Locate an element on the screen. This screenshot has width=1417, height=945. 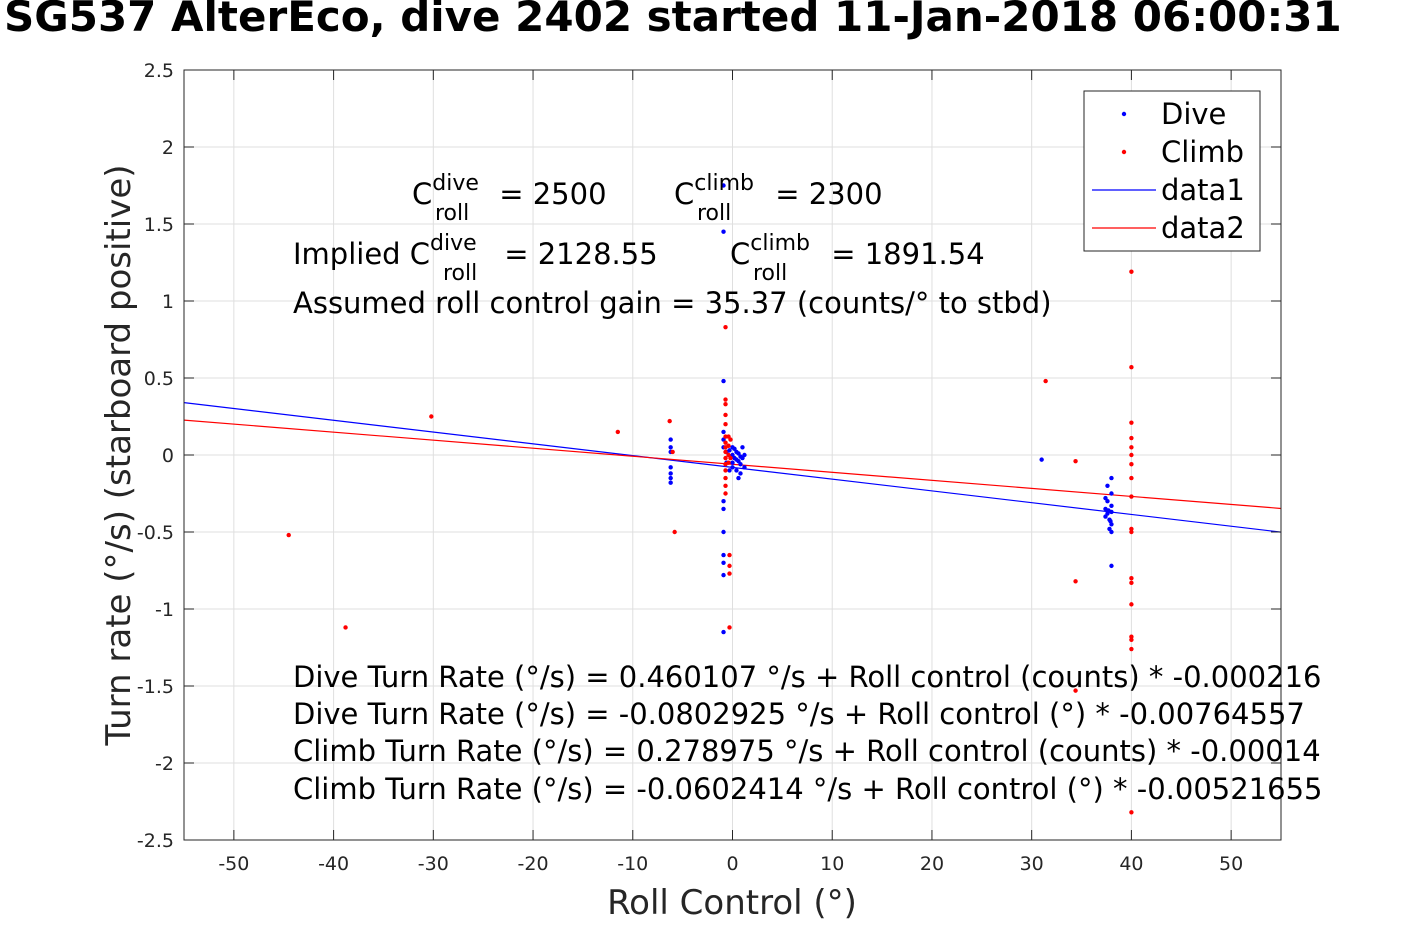
legend-items: Dive Climb data1 data2 is located at coordinates (1168, 171).